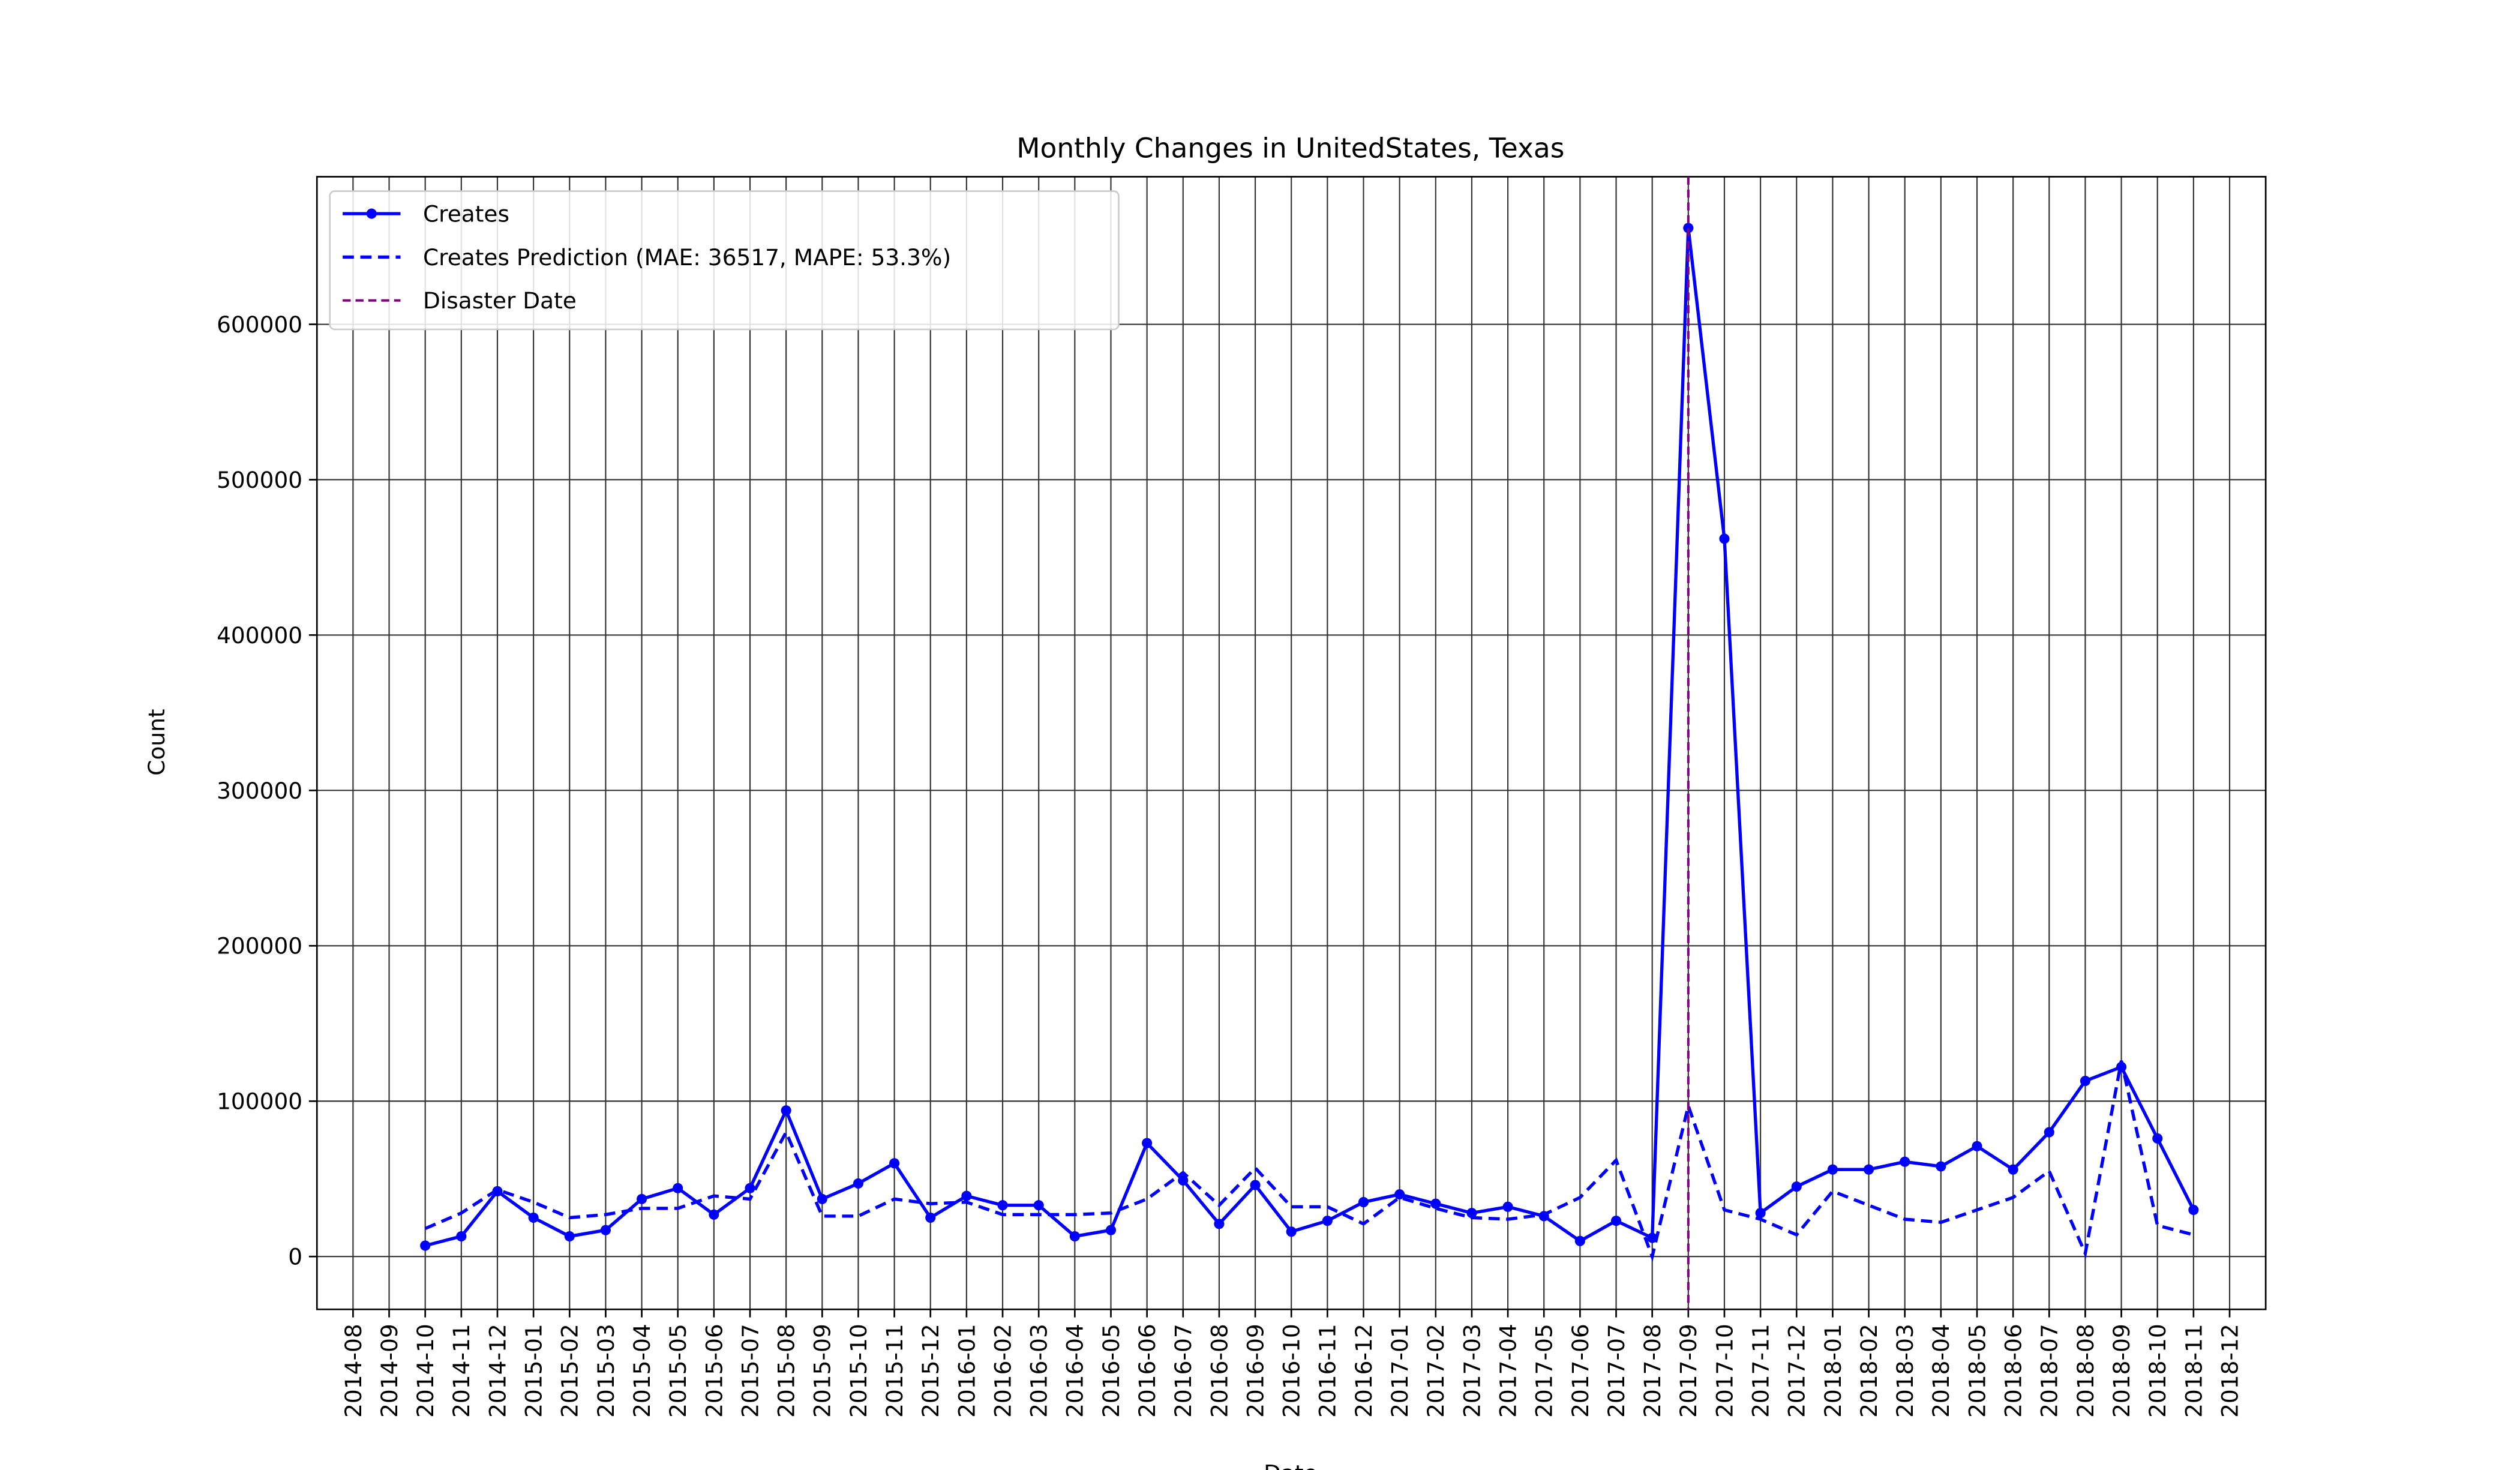 This screenshot has height=1470, width=2520. What do you see at coordinates (570, 1371) in the screenshot?
I see `x-tick-label: 2015-02` at bounding box center [570, 1371].